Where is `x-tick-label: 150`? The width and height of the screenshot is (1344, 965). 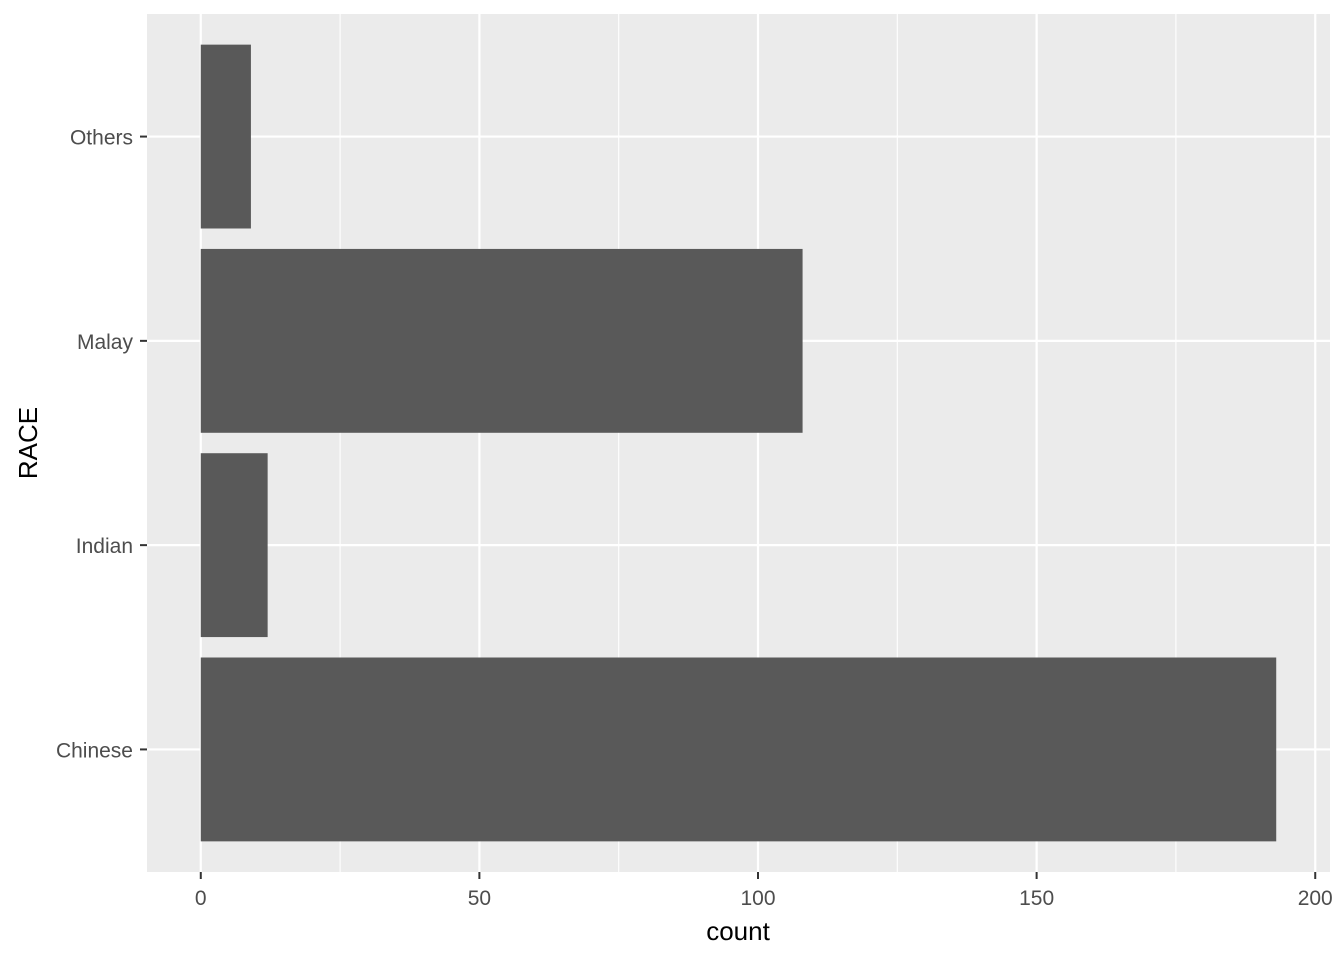 x-tick-label: 150 is located at coordinates (1036, 898).